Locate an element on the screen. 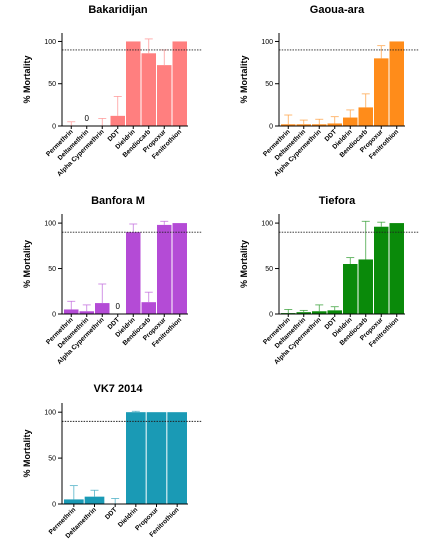  chart-title: Gaoua-ara is located at coordinates (337, 10).